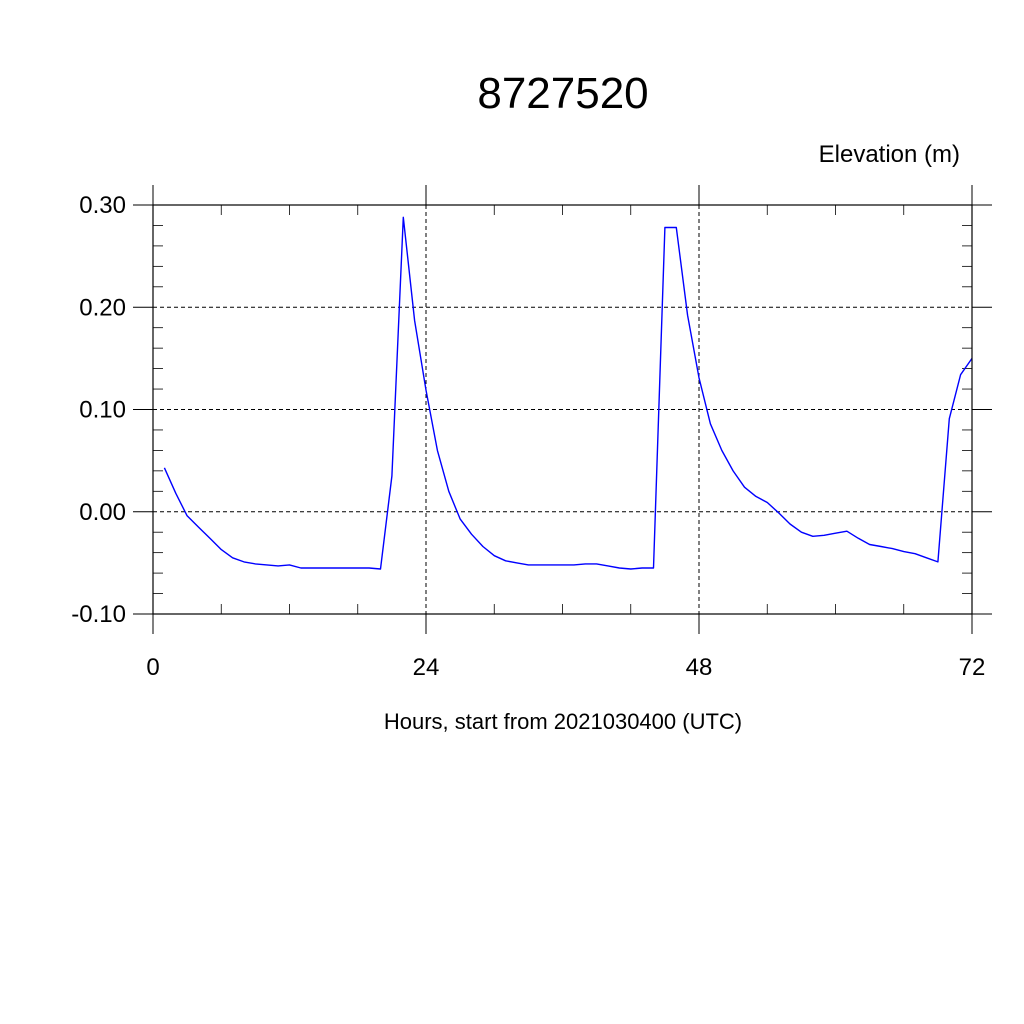  I want to click on x-tick-label: 72, so click(972, 667).